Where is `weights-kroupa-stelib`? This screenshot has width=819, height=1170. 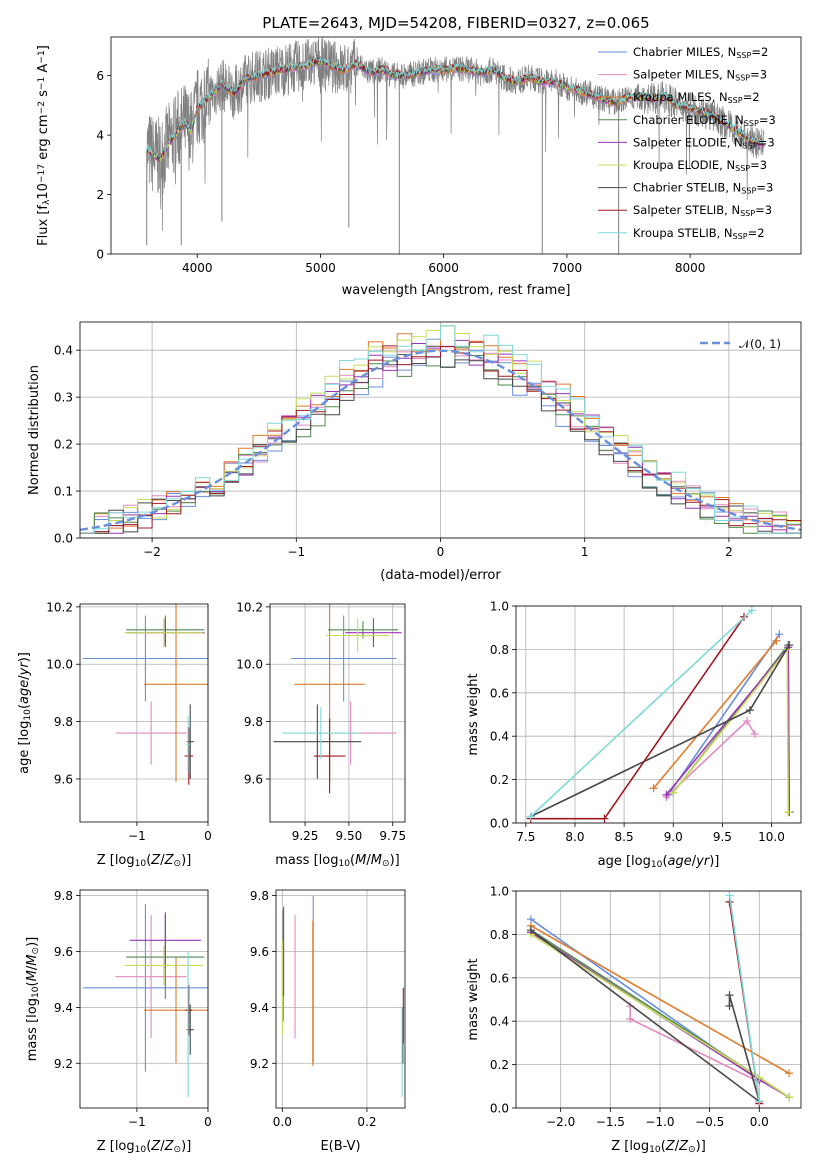 weights-kroupa-stelib is located at coordinates (744, 998).